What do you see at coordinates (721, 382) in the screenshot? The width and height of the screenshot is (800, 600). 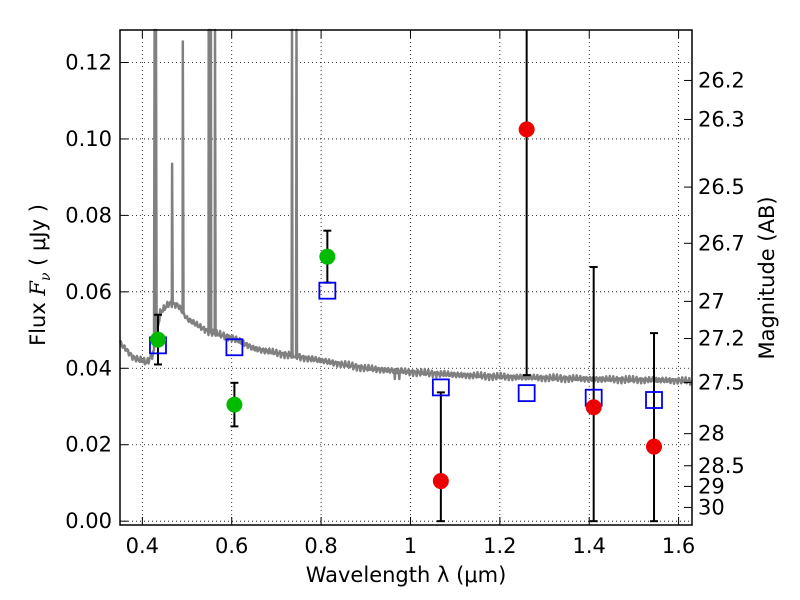 I see `magnitude-tick-label: 27.5` at bounding box center [721, 382].